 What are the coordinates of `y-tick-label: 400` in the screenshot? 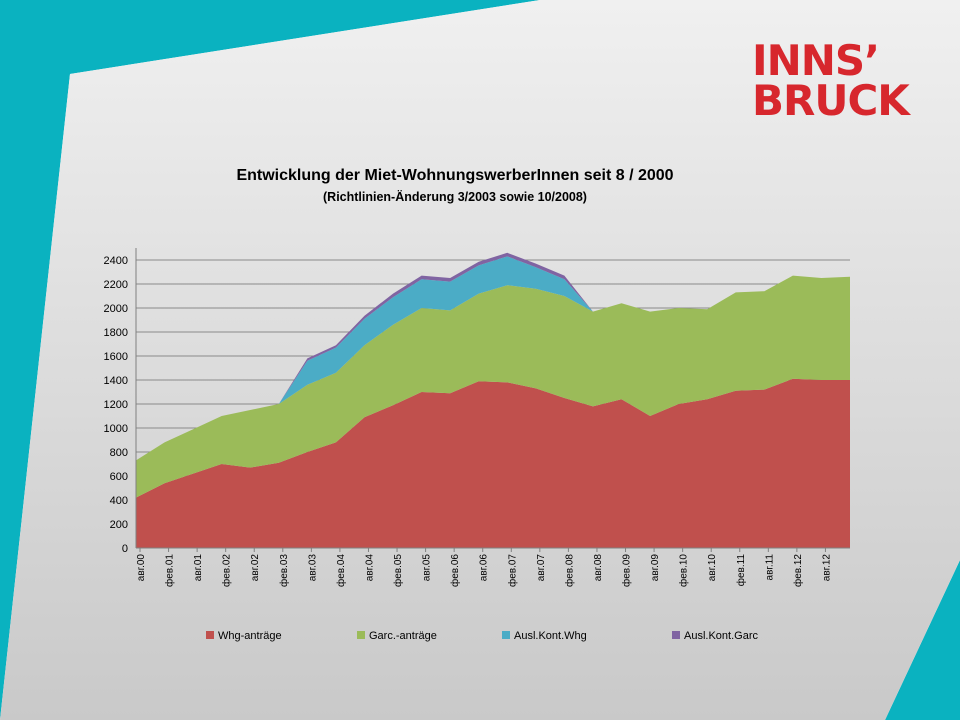 It's located at (119, 501).